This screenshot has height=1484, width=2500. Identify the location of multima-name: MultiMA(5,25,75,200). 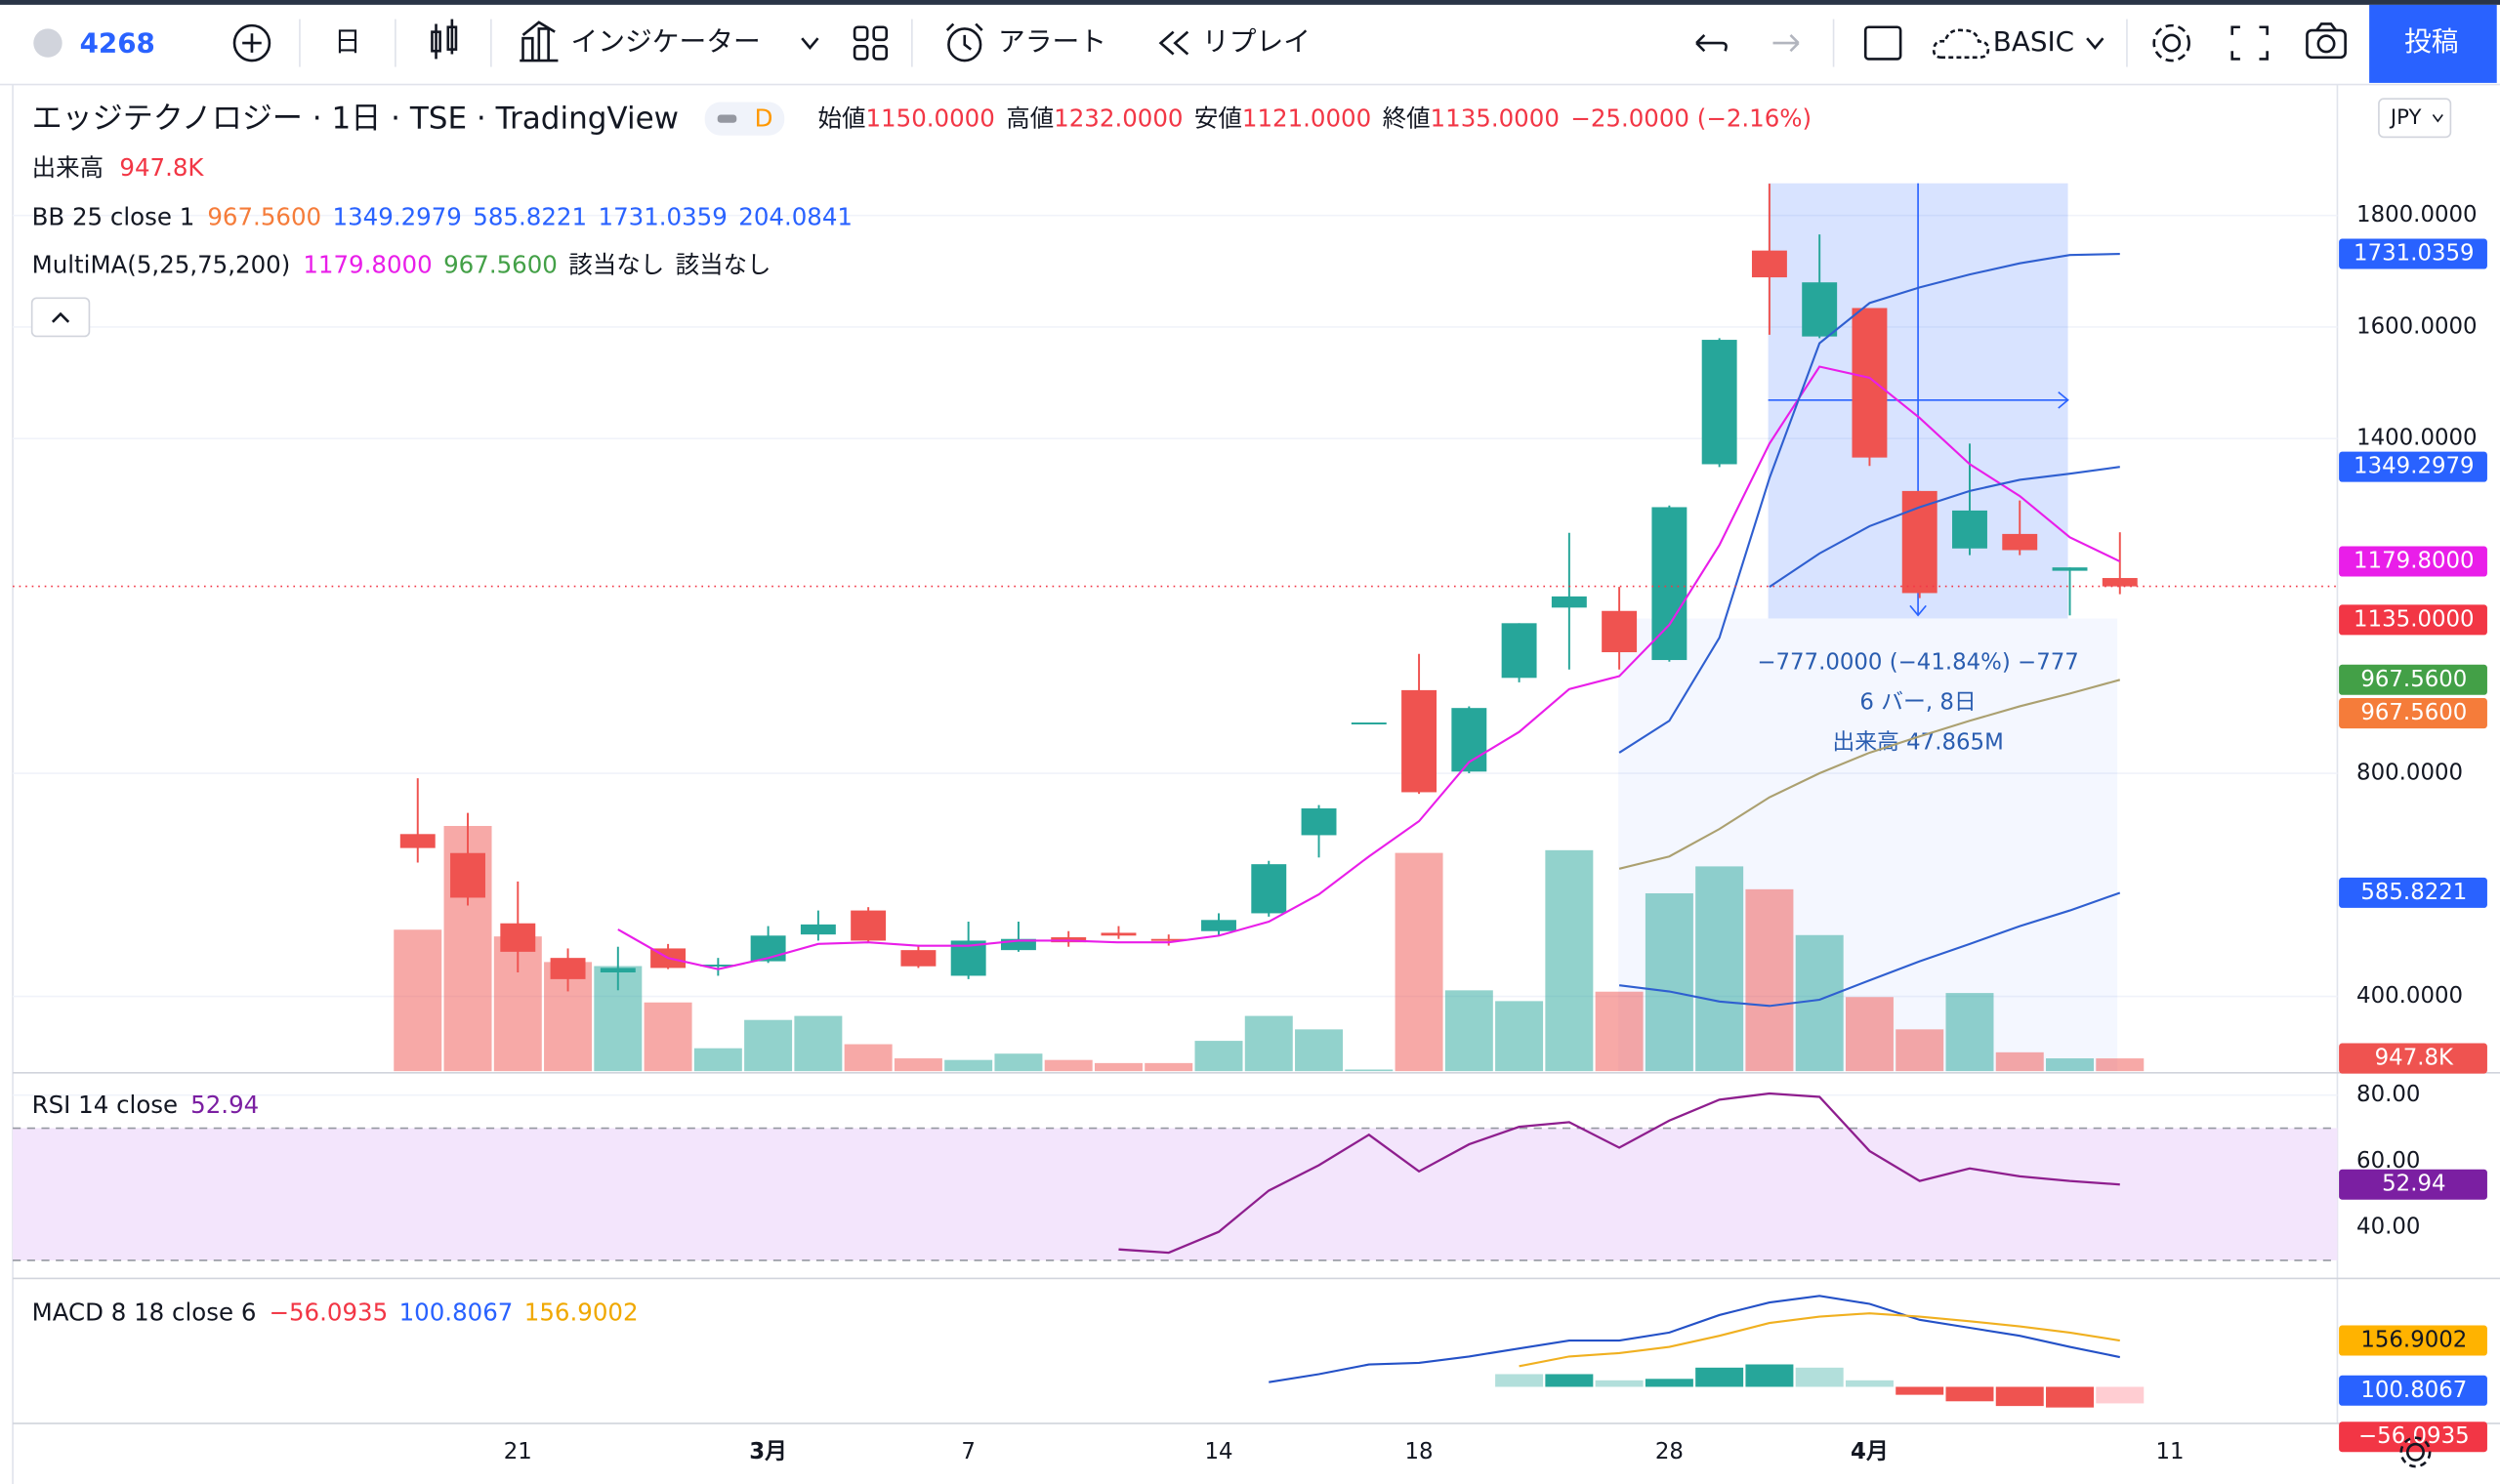
(161, 265).